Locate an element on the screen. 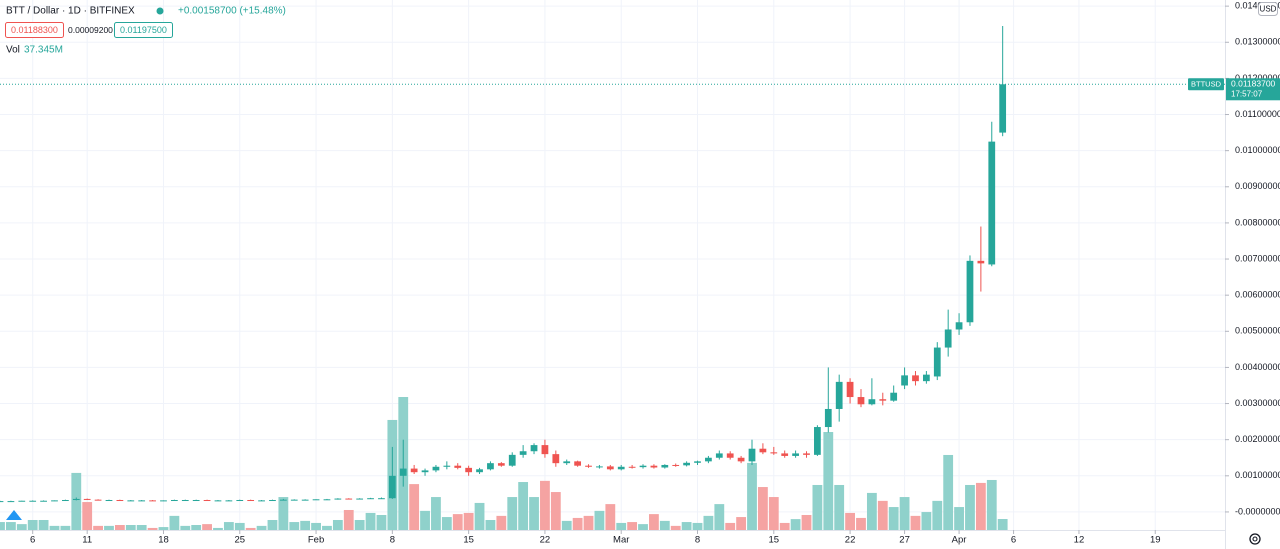 The image size is (1280, 549). currency-badge is located at coordinates (1268, 9).